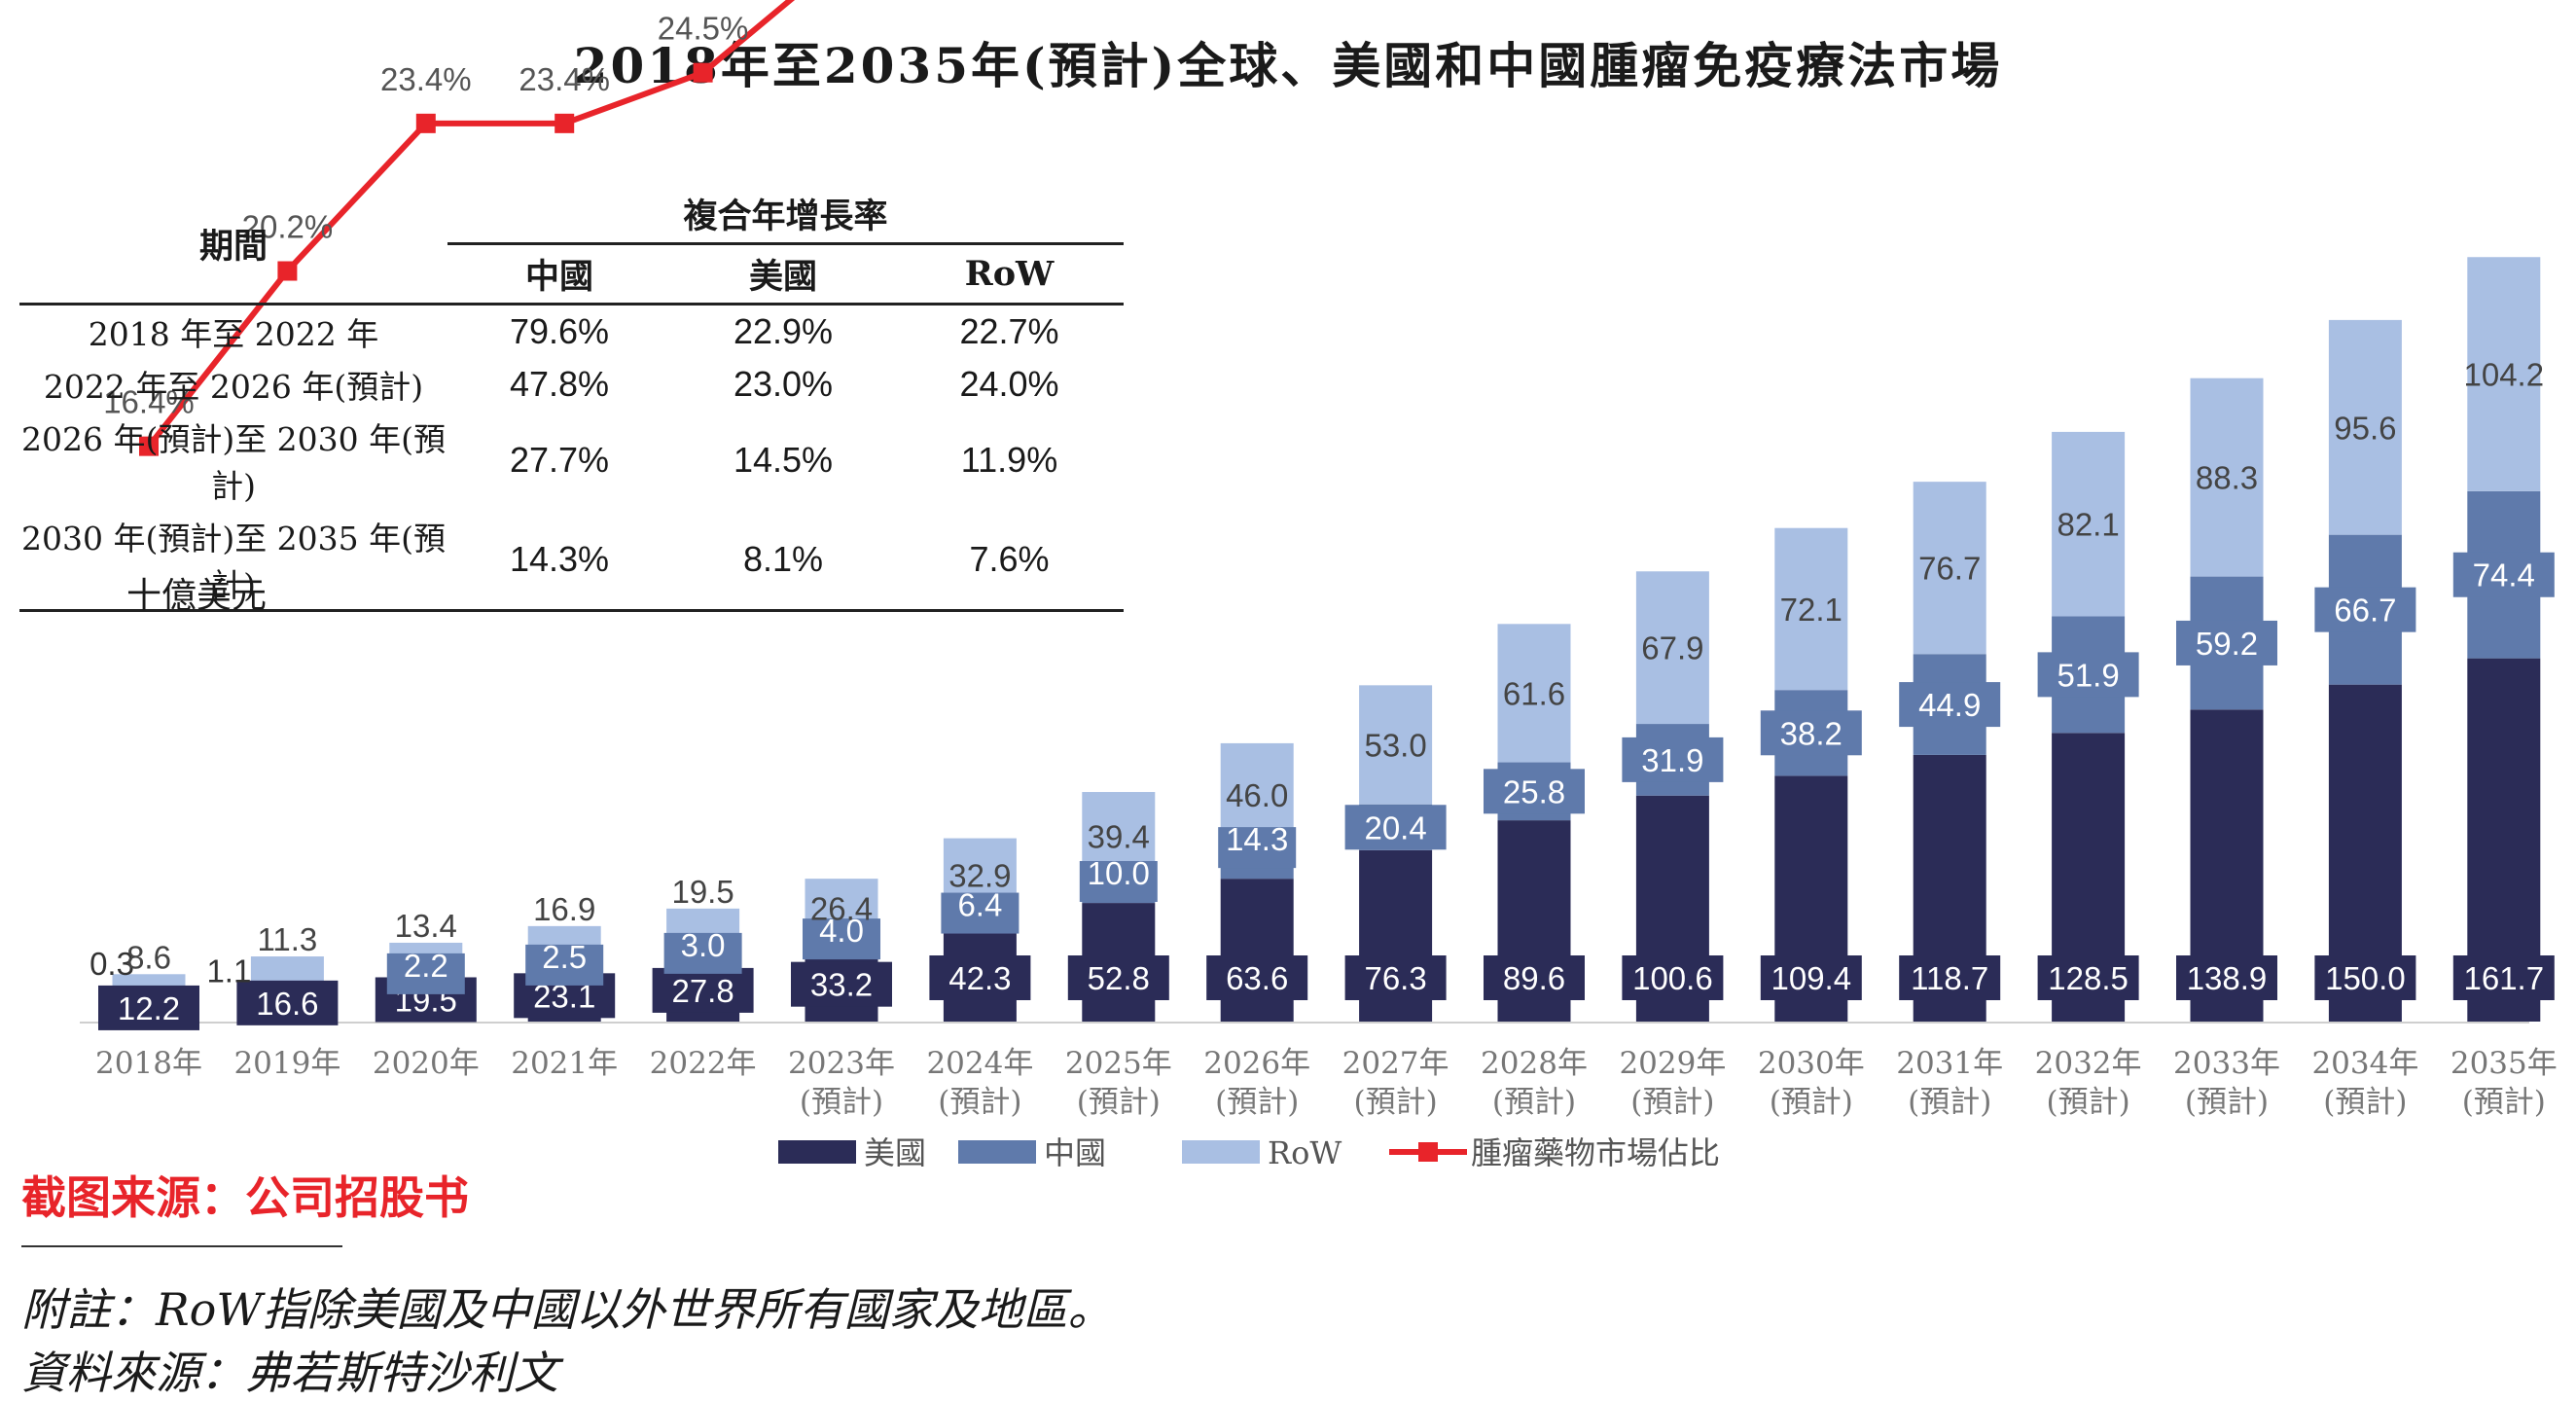 Image resolution: width=2576 pixels, height=1402 pixels. I want to click on us-value-label: 109.4, so click(1811, 978).